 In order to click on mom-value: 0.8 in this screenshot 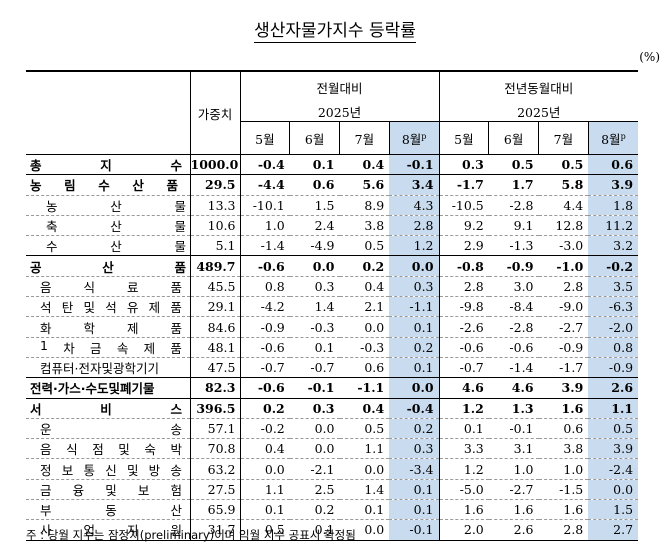, I will do `click(264, 286)`.